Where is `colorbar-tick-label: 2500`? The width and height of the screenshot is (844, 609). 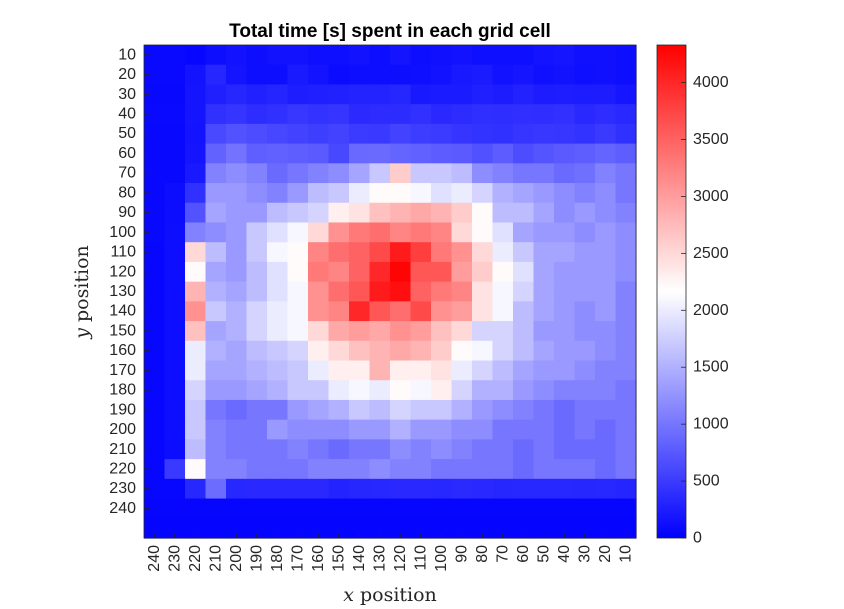 colorbar-tick-label: 2500 is located at coordinates (711, 253).